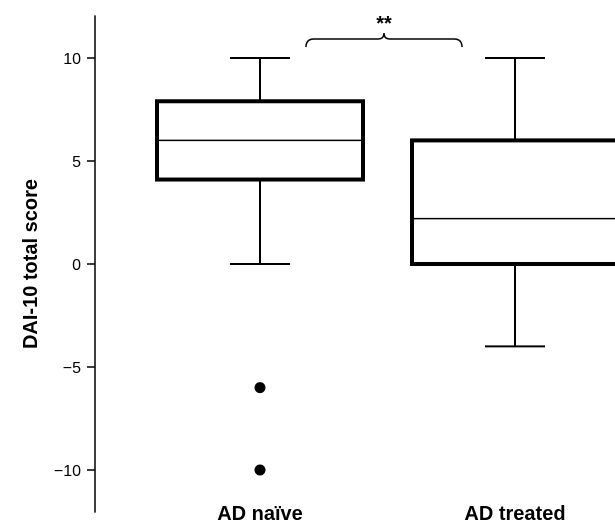 This screenshot has width=615, height=527. I want to click on significance-bracket-line, so click(384, 40).